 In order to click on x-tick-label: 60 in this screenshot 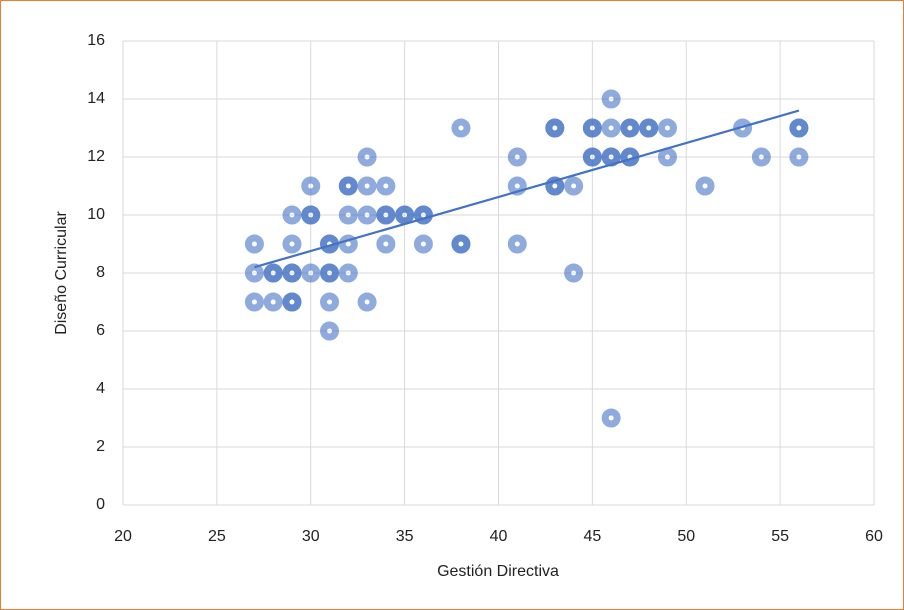, I will do `click(874, 536)`.